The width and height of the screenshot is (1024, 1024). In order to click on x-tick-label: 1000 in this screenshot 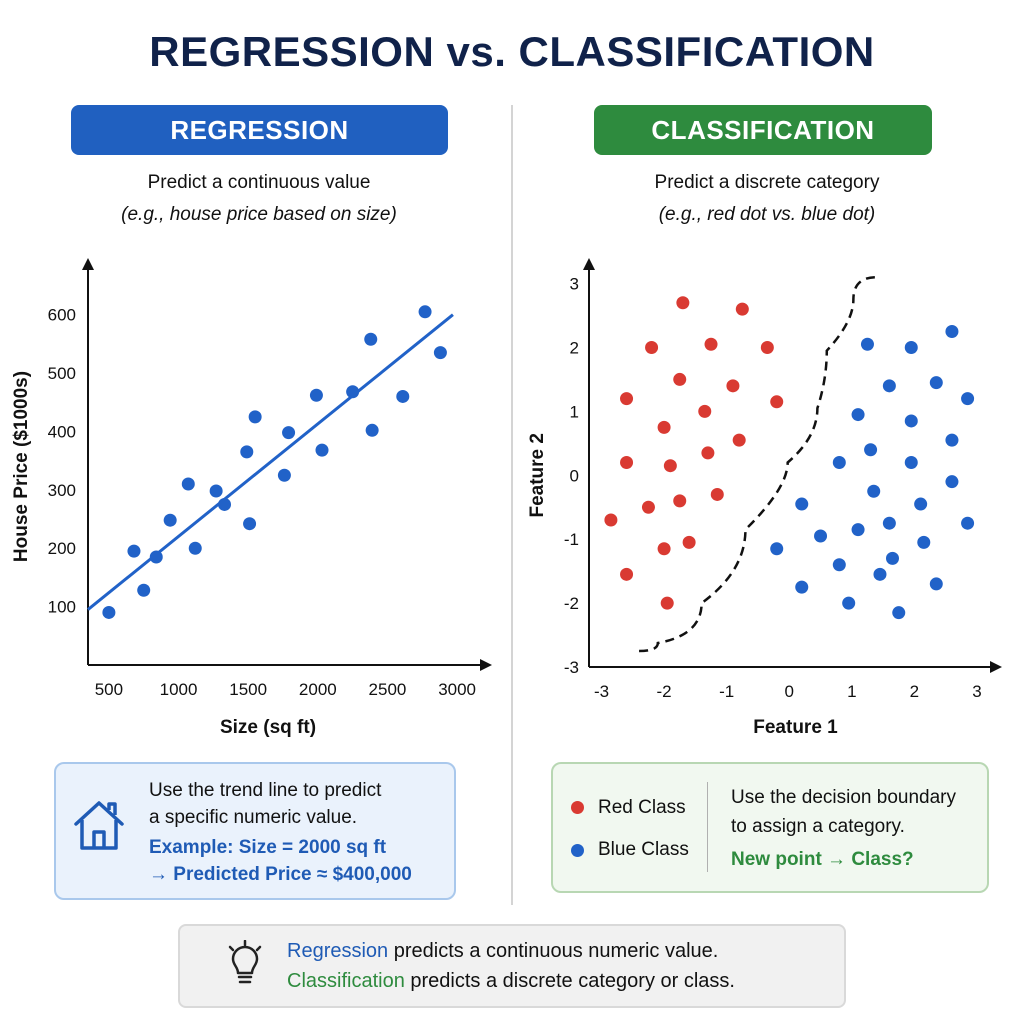, I will do `click(179, 689)`.